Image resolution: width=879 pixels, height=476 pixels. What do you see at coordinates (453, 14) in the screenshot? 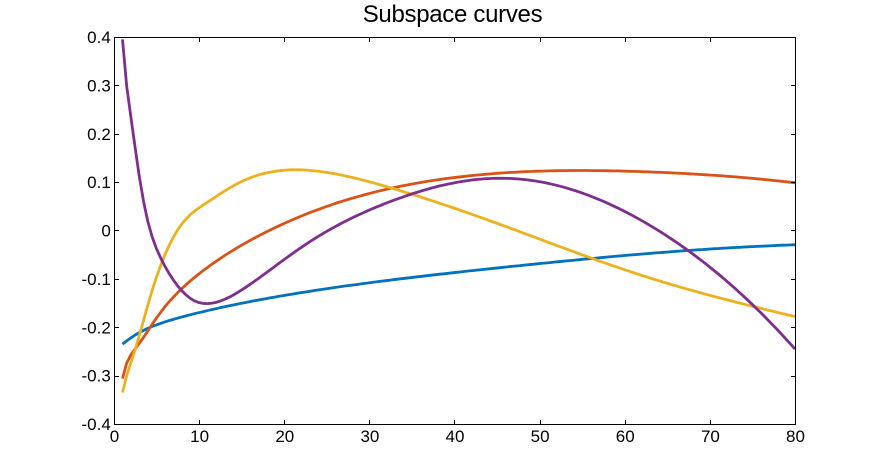
I see `svg-text: Subspace curves` at bounding box center [453, 14].